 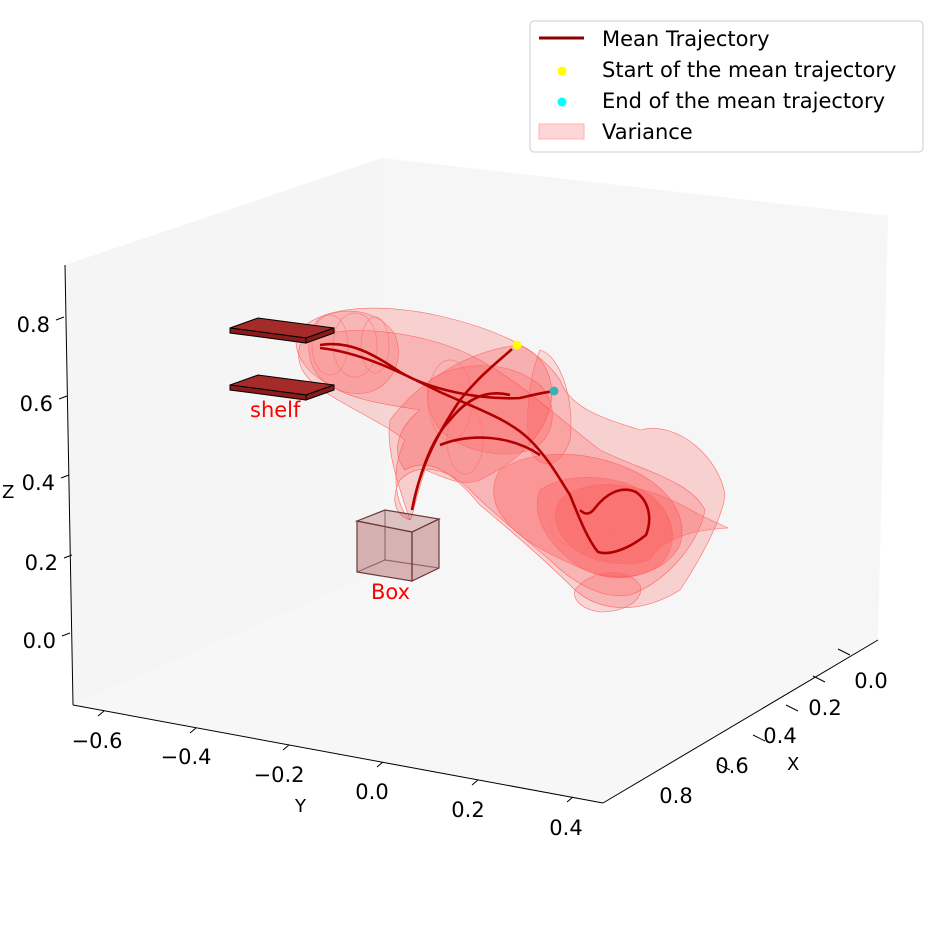 I want to click on y-axis-ticks: −0.6 −0.4 −0.2 0.0 0.2 0.4, so click(x=327, y=775).